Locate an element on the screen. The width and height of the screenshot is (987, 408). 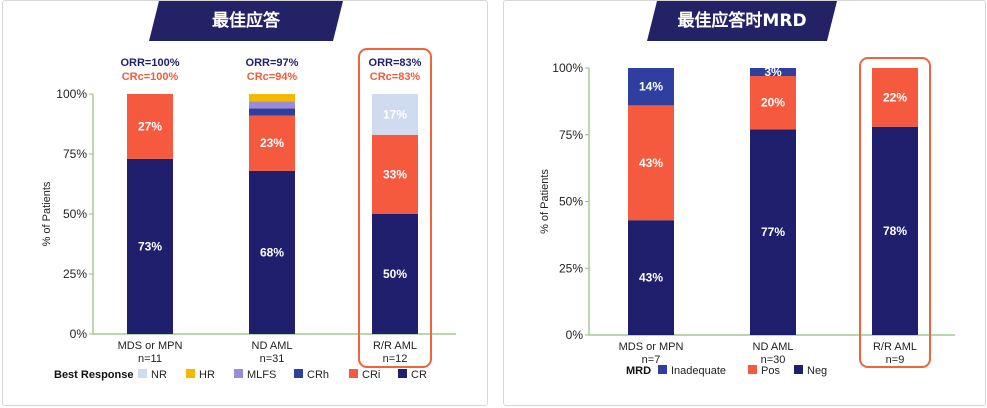
bar-data-label: 14% is located at coordinates (651, 87).